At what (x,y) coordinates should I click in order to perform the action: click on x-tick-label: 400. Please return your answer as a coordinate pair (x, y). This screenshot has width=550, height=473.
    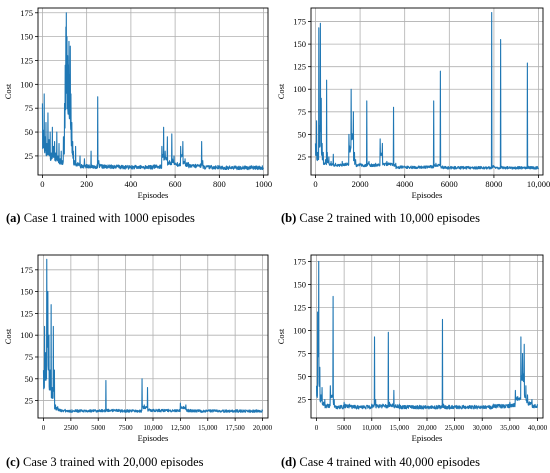
    Looking at the image, I should click on (131, 184).